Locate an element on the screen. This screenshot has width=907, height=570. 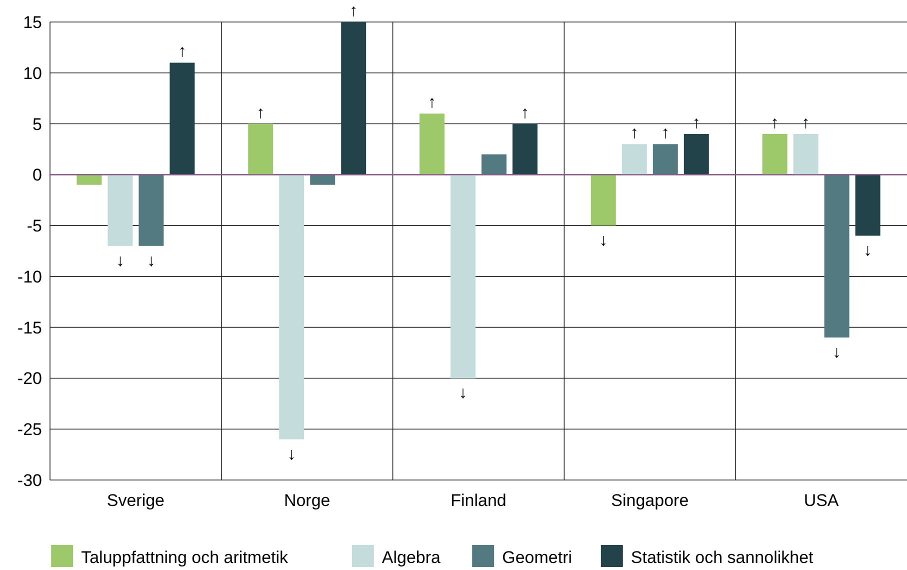
y-tick-label: -10 is located at coordinates (29, 276).